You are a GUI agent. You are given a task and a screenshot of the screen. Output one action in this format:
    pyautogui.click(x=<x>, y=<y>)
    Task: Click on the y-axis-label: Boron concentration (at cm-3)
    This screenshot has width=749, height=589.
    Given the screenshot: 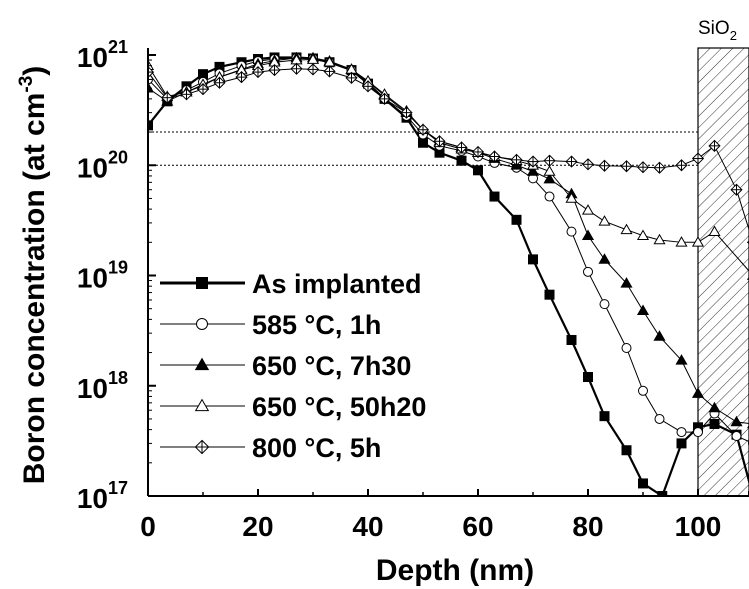 What is the action you would take?
    pyautogui.click(x=33, y=275)
    